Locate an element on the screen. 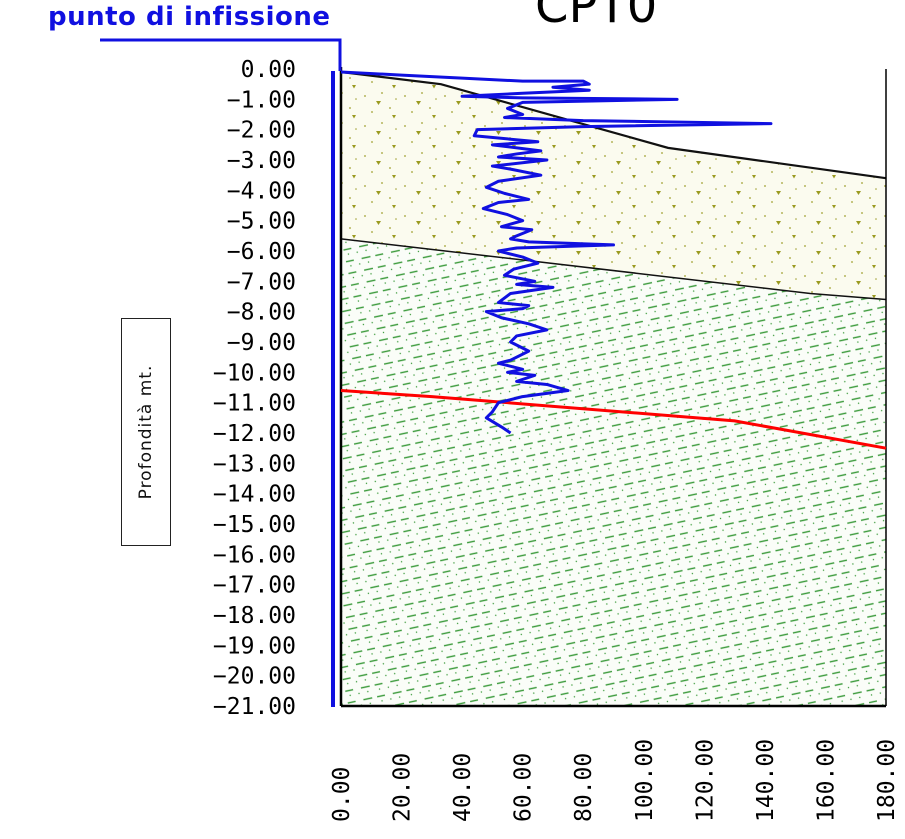 The image size is (905, 839). y-tick-label: −4.00 is located at coordinates (261, 191).